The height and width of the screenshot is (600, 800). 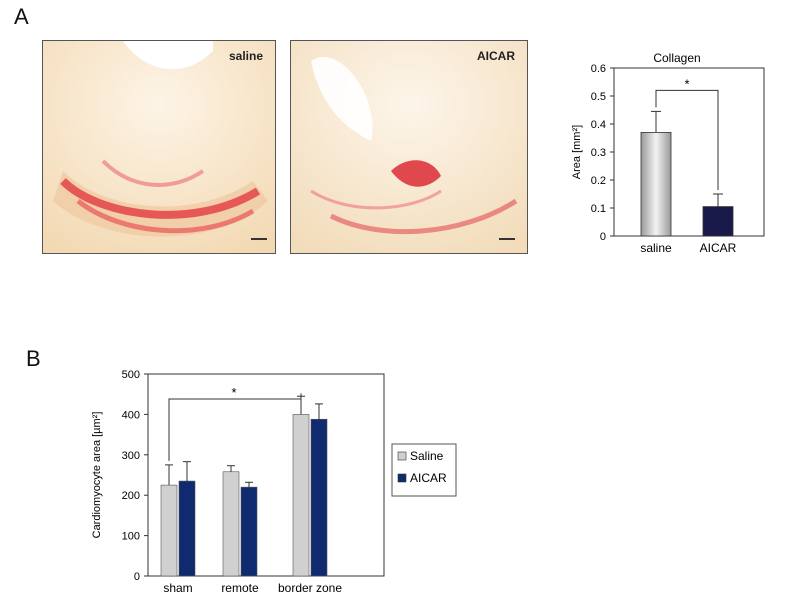 What do you see at coordinates (240, 588) in the screenshot?
I see `x-tick-label: remote` at bounding box center [240, 588].